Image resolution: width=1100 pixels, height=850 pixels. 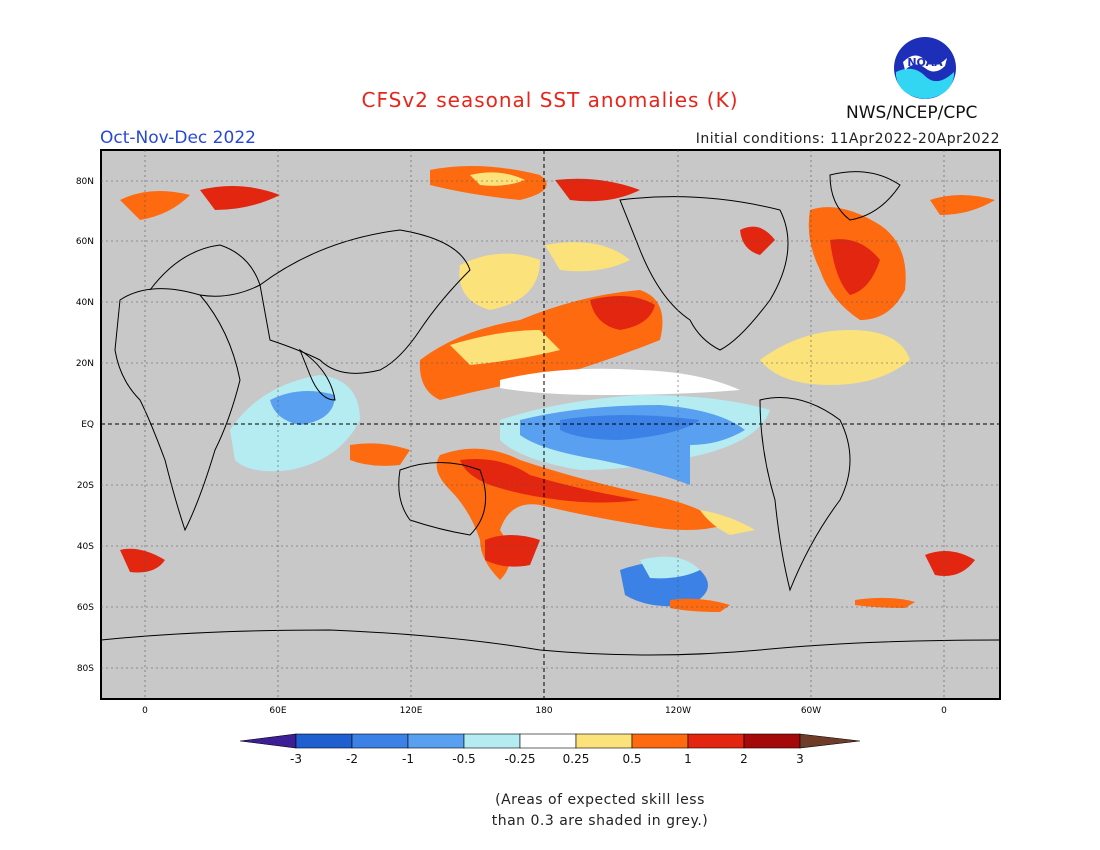 What do you see at coordinates (85, 364) in the screenshot?
I see `lat-label: 20N` at bounding box center [85, 364].